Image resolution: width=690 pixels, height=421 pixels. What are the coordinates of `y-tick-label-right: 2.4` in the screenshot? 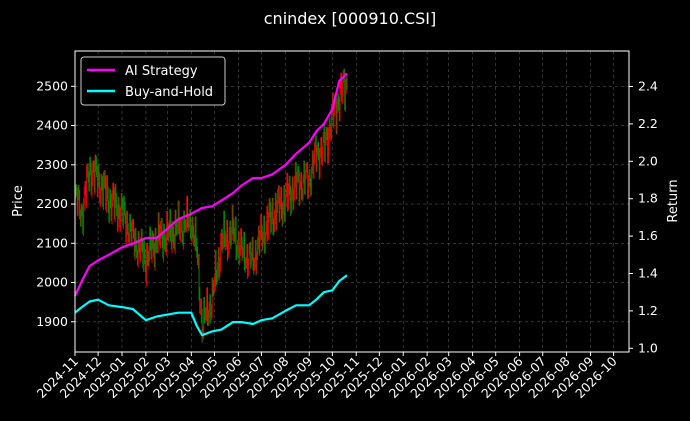 It's located at (648, 86).